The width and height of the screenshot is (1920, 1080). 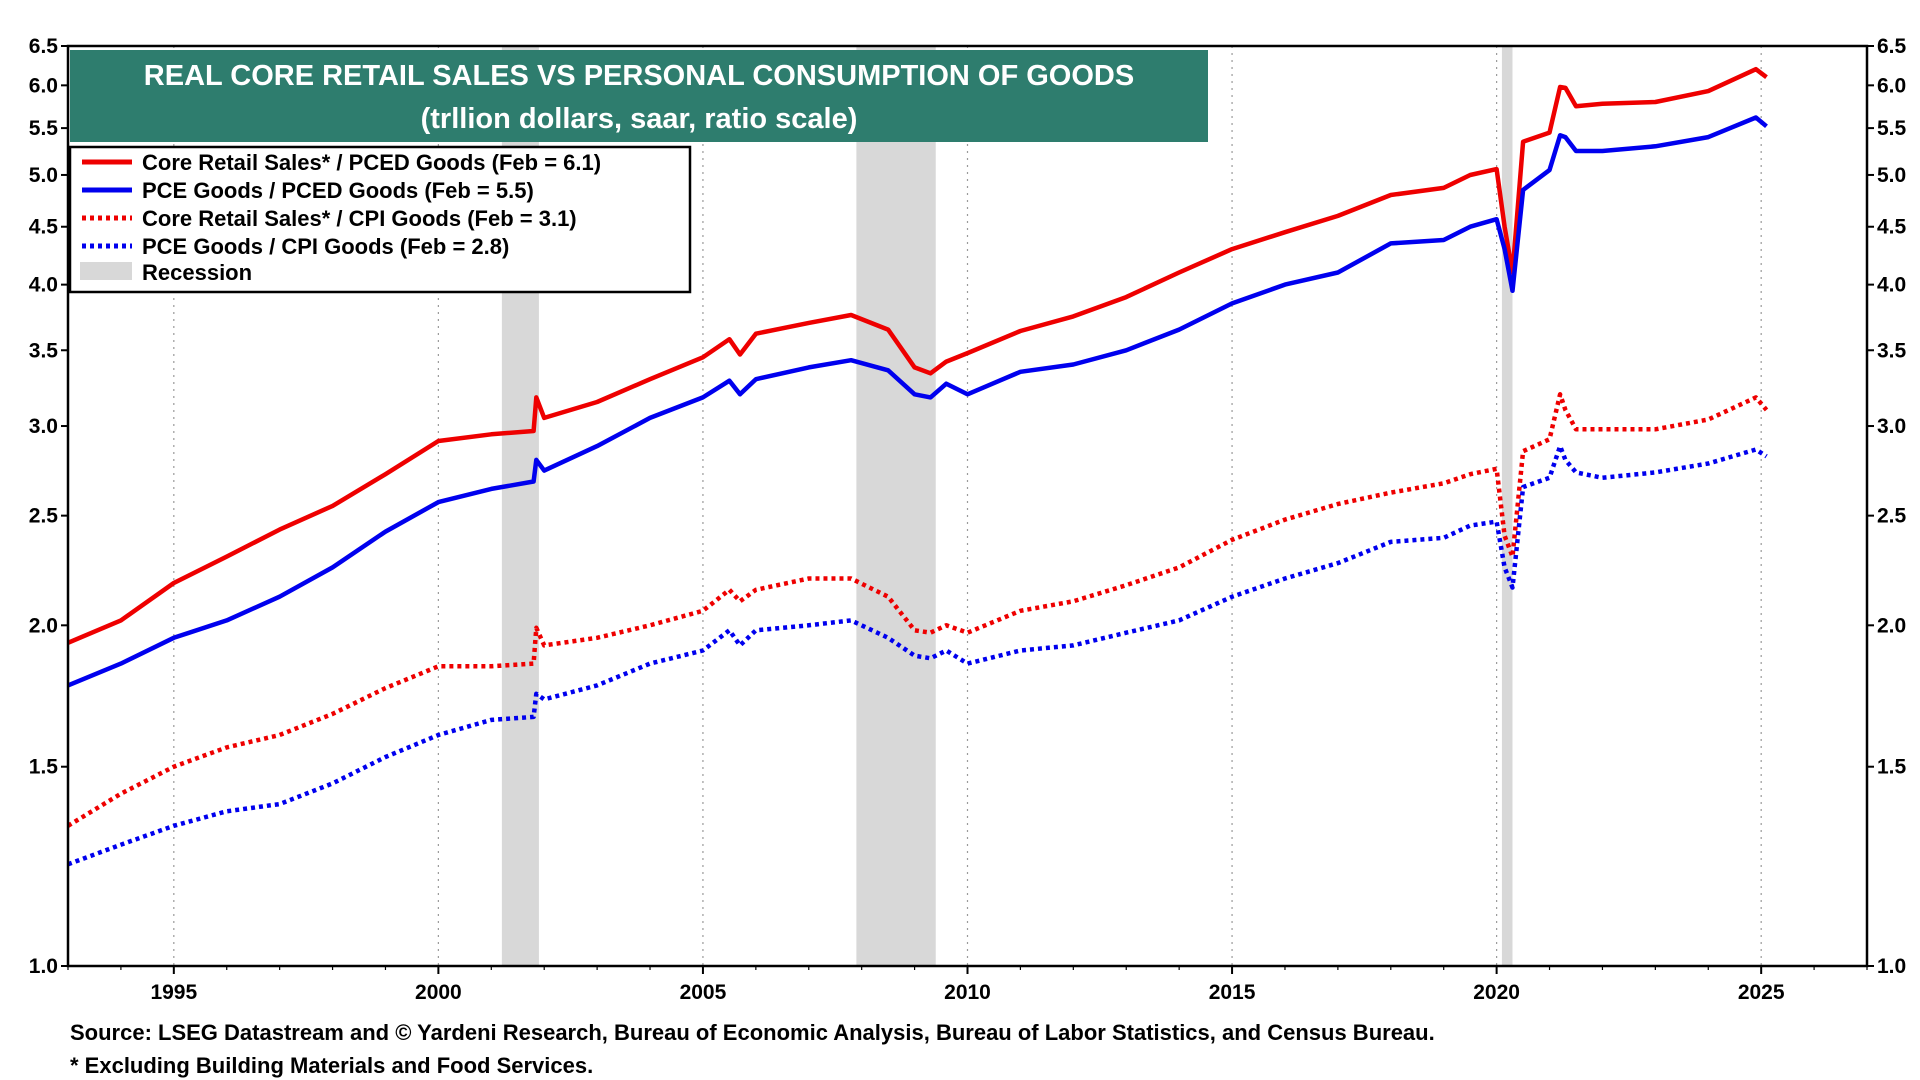 What do you see at coordinates (106, 271) in the screenshot?
I see `legend-swatch-recession` at bounding box center [106, 271].